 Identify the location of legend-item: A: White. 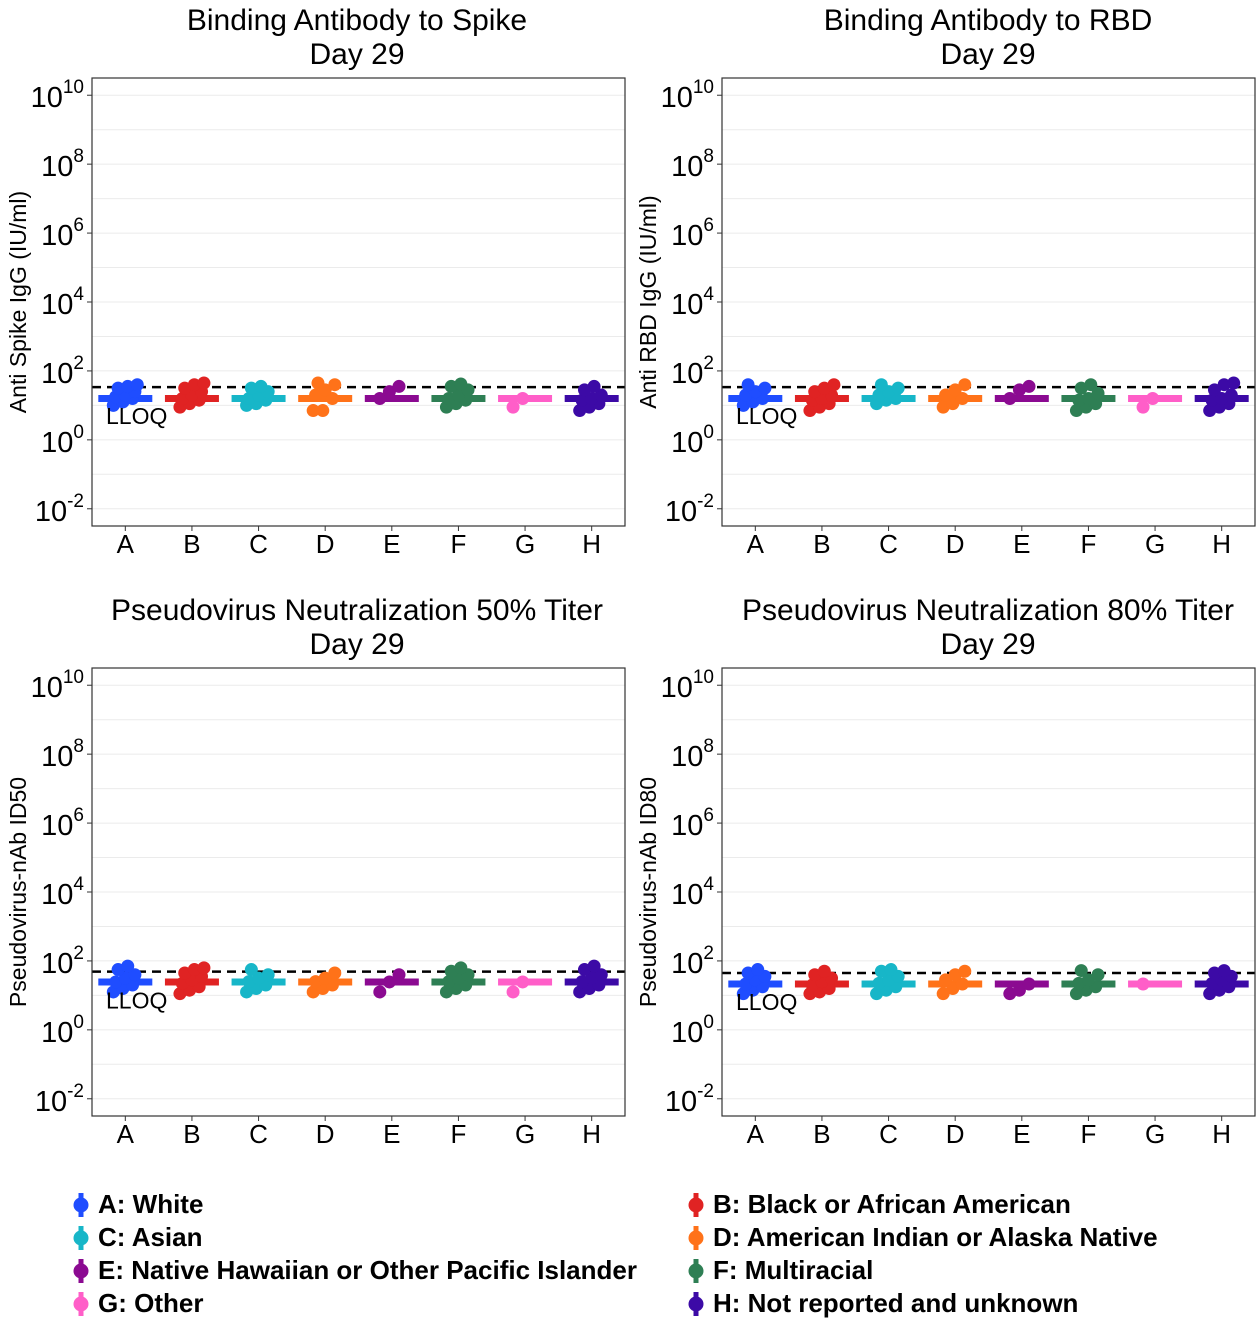
(135, 1204).